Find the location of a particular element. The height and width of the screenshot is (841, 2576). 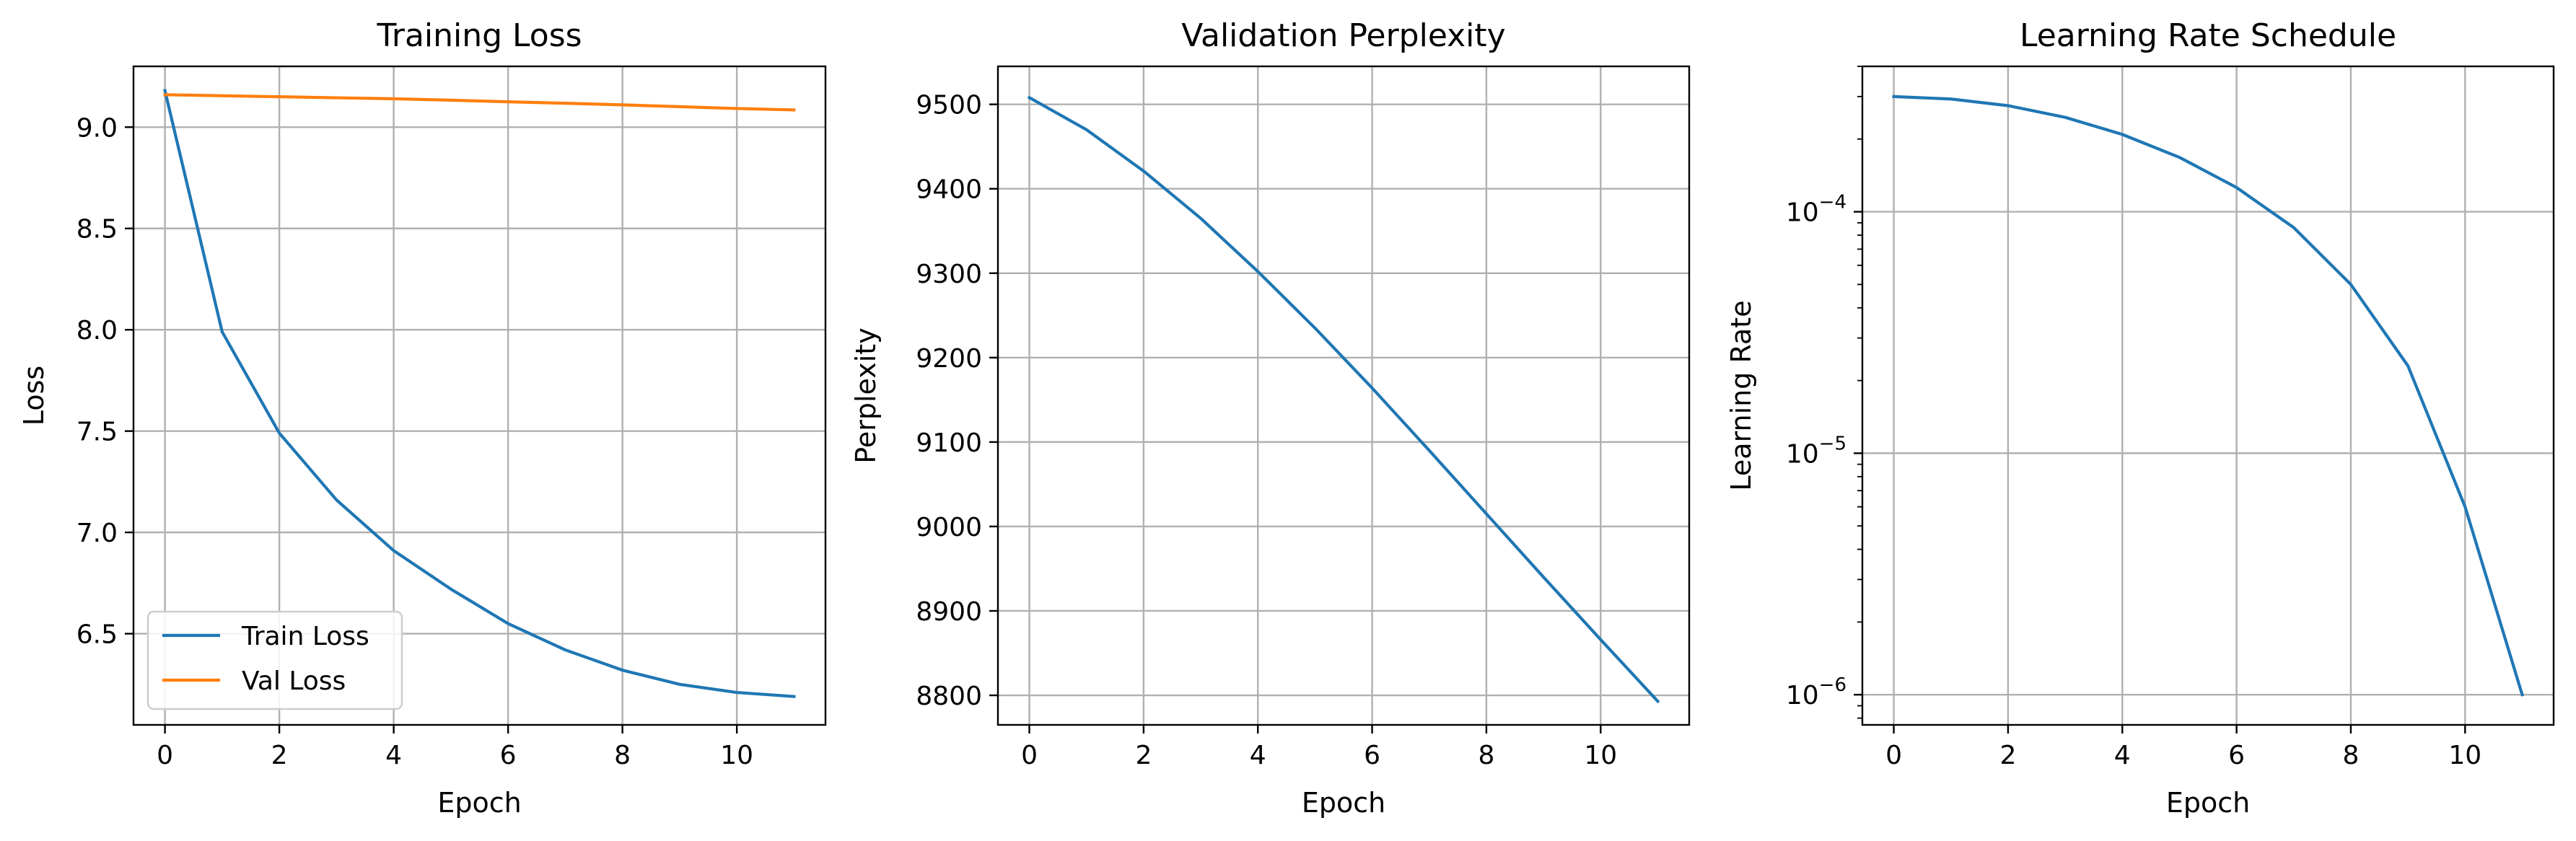

perplexity-ytick-label: 9400 is located at coordinates (949, 190).